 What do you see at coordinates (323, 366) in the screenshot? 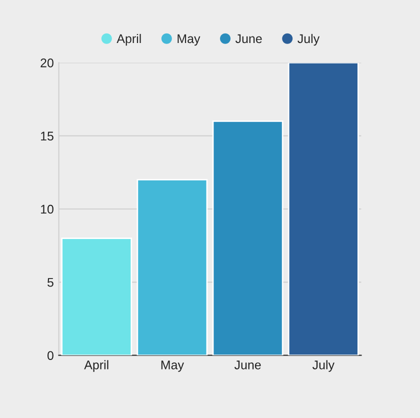
I see `x-tick-label: July` at bounding box center [323, 366].